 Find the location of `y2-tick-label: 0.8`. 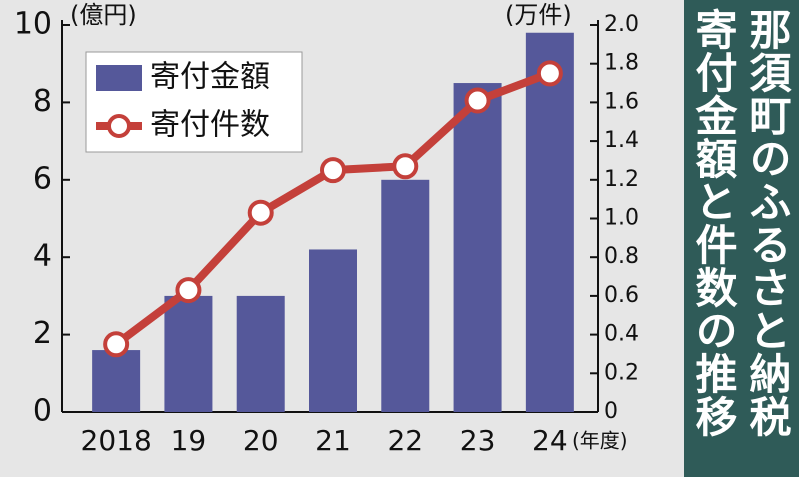

y2-tick-label: 0.8 is located at coordinates (621, 256).